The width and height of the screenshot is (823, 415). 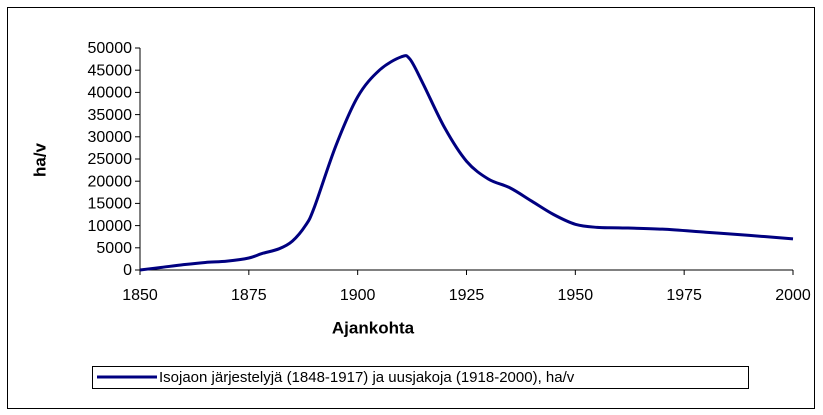 I want to click on x-tick-label: 1875, so click(x=249, y=295).